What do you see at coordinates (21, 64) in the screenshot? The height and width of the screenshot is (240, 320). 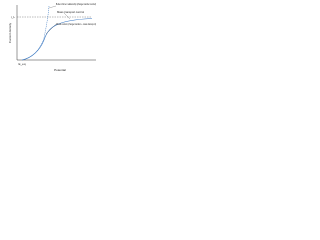 I see `origin-label: E_eq` at bounding box center [21, 64].